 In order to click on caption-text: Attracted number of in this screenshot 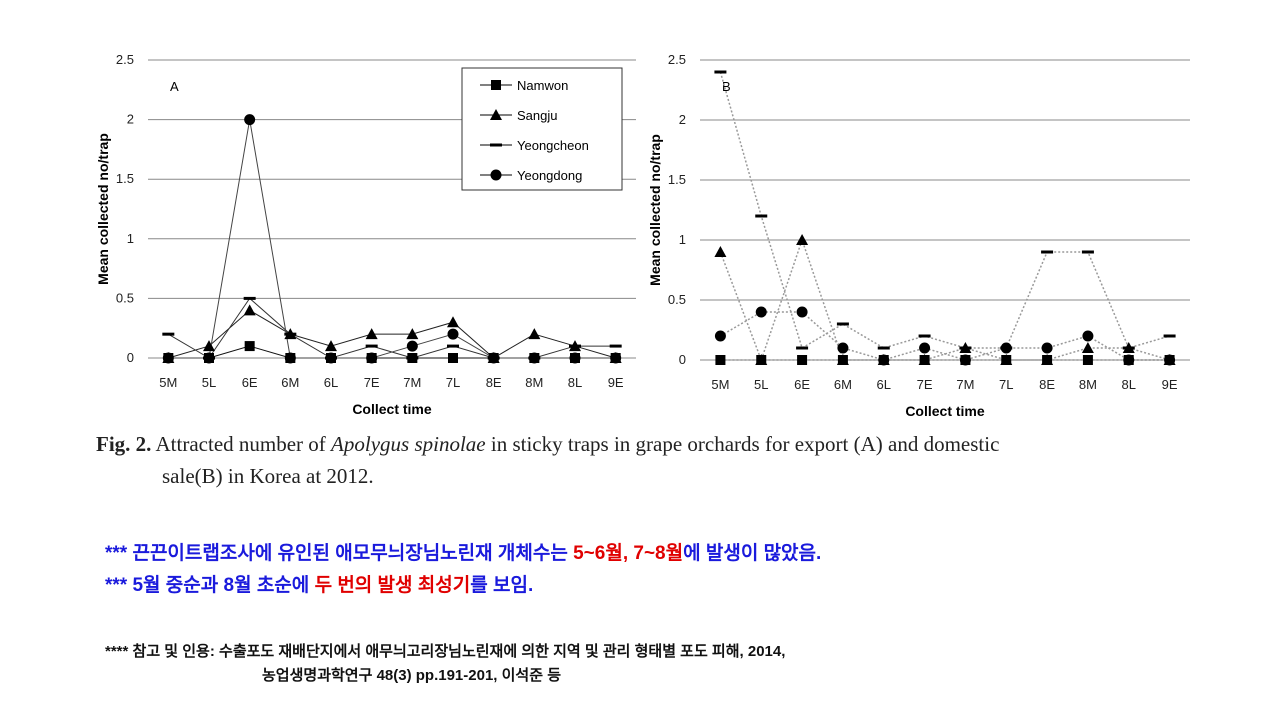, I will do `click(240, 444)`.